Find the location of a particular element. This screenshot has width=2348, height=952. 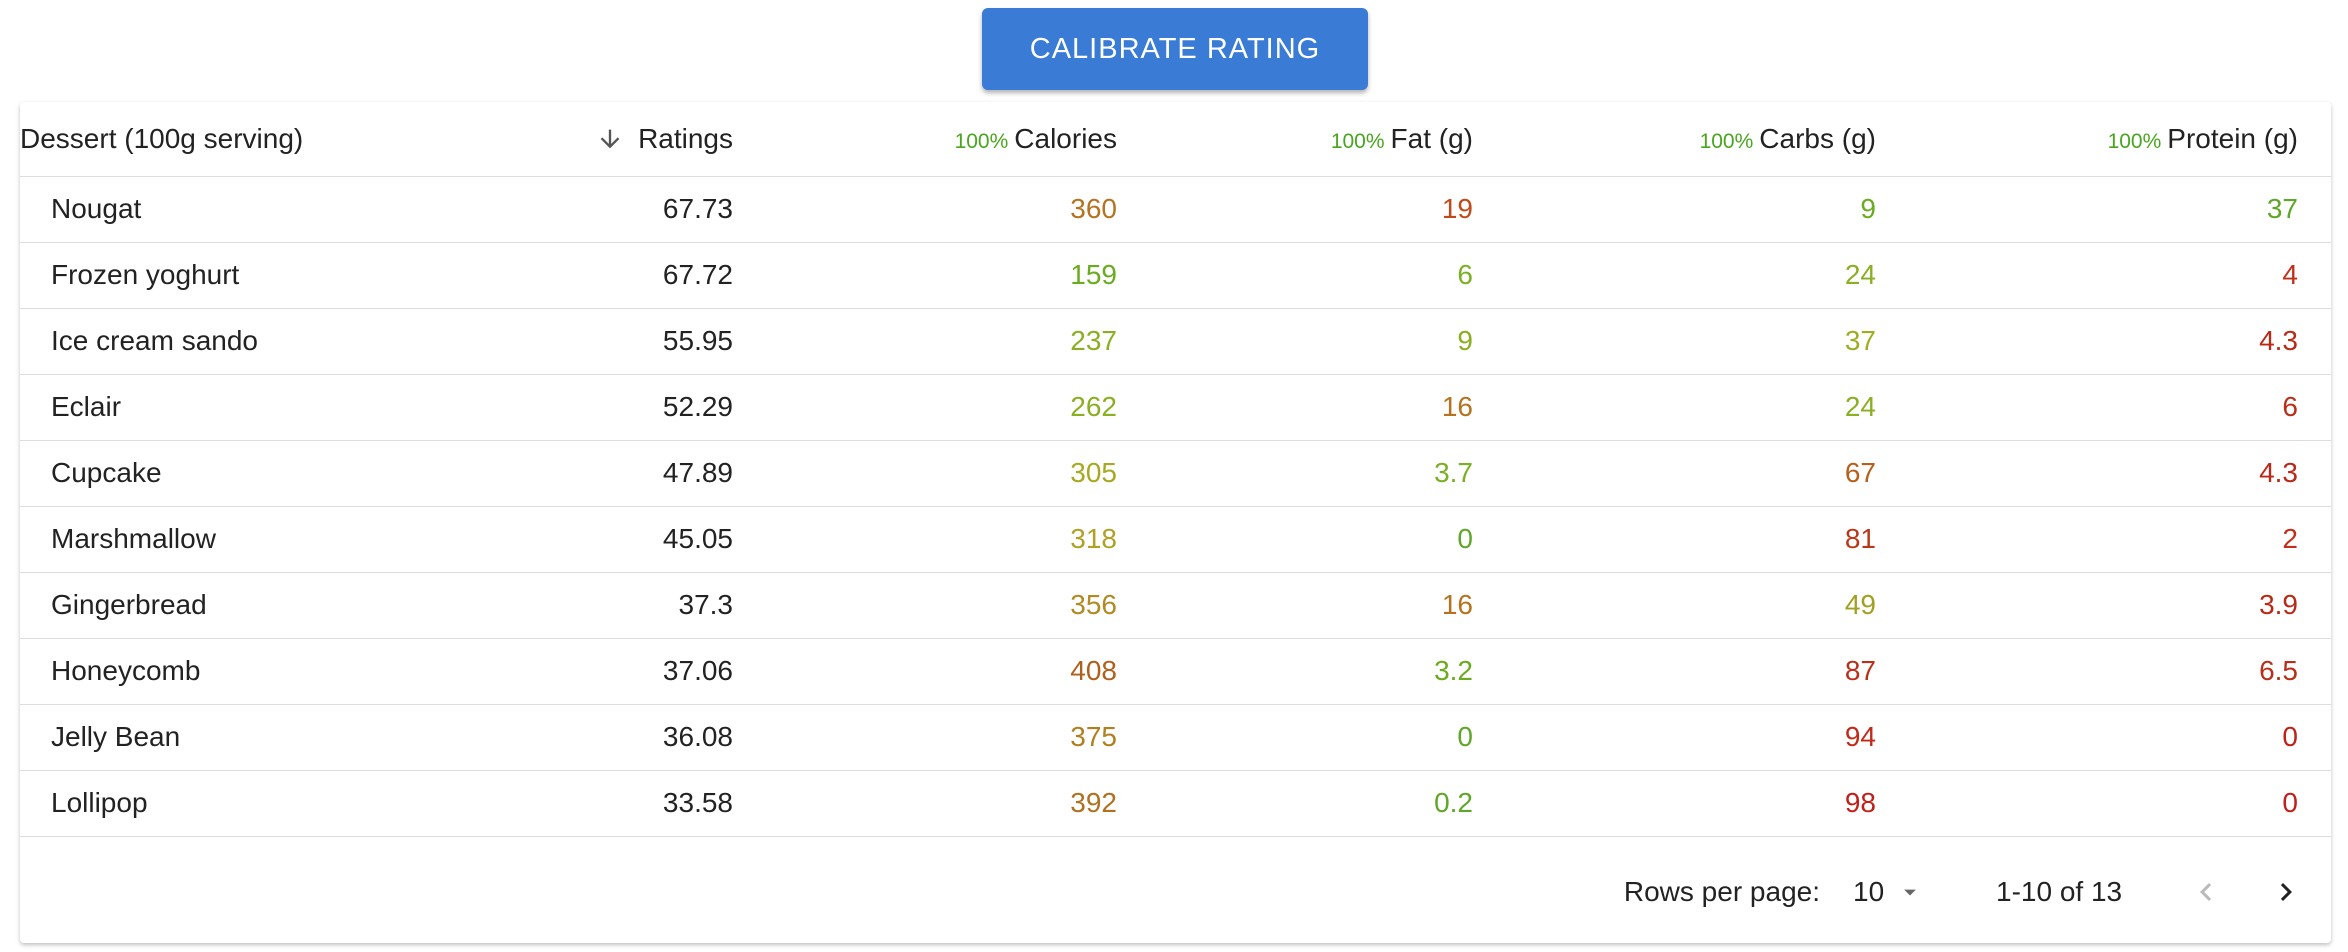

sort-icon is located at coordinates (610, 139).